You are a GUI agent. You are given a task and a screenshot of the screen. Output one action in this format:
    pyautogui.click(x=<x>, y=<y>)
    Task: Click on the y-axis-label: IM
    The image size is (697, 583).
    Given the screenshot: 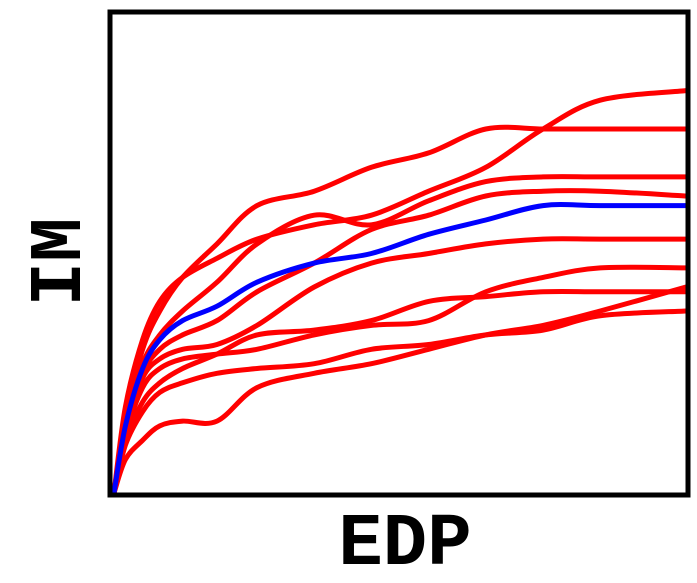 What is the action you would take?
    pyautogui.click(x=61, y=262)
    